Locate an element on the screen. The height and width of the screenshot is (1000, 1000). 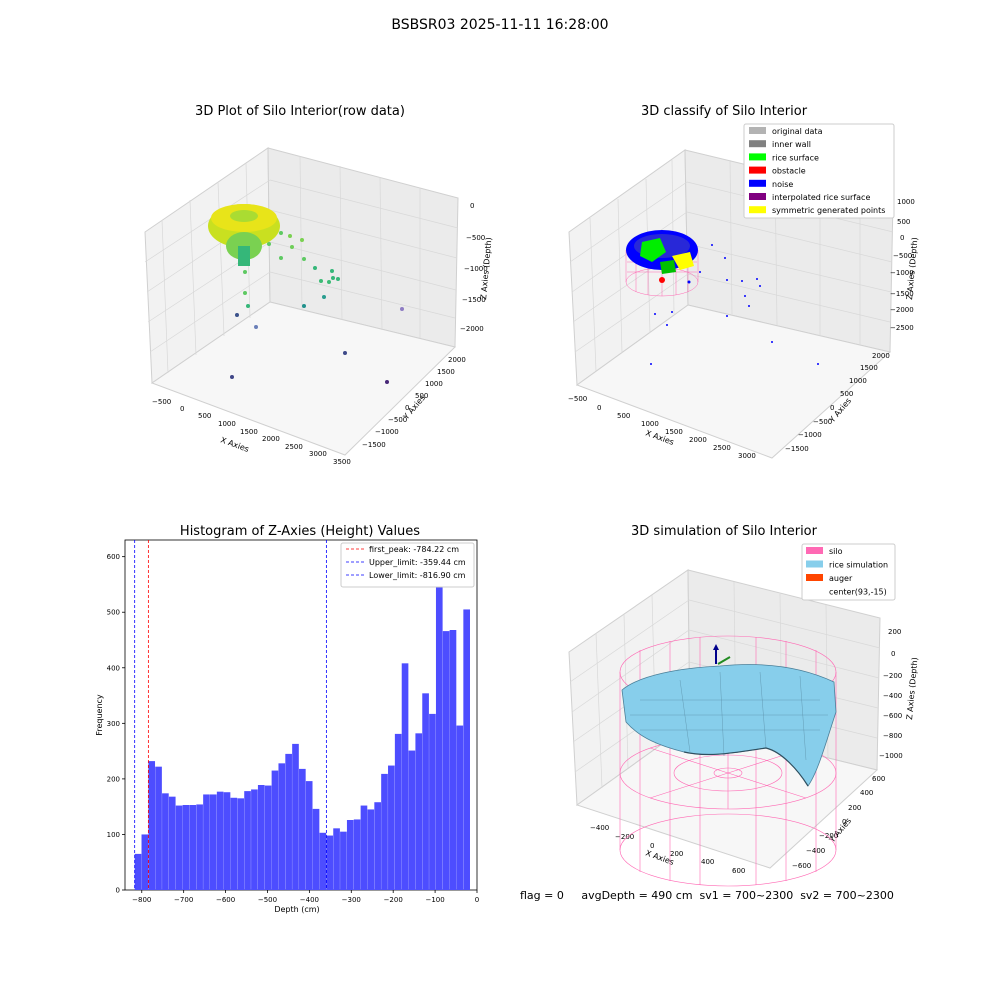
plot2-legend is located at coordinates (819, 171).